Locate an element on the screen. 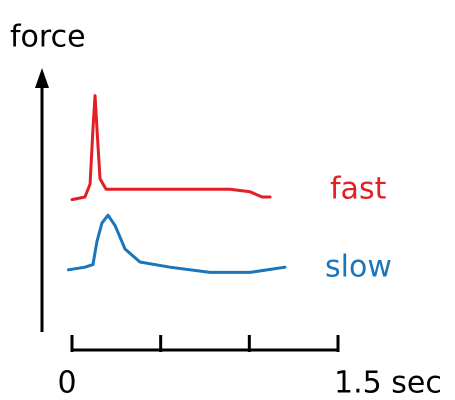 This screenshot has width=455, height=400. legend-label: fast is located at coordinates (358, 189).